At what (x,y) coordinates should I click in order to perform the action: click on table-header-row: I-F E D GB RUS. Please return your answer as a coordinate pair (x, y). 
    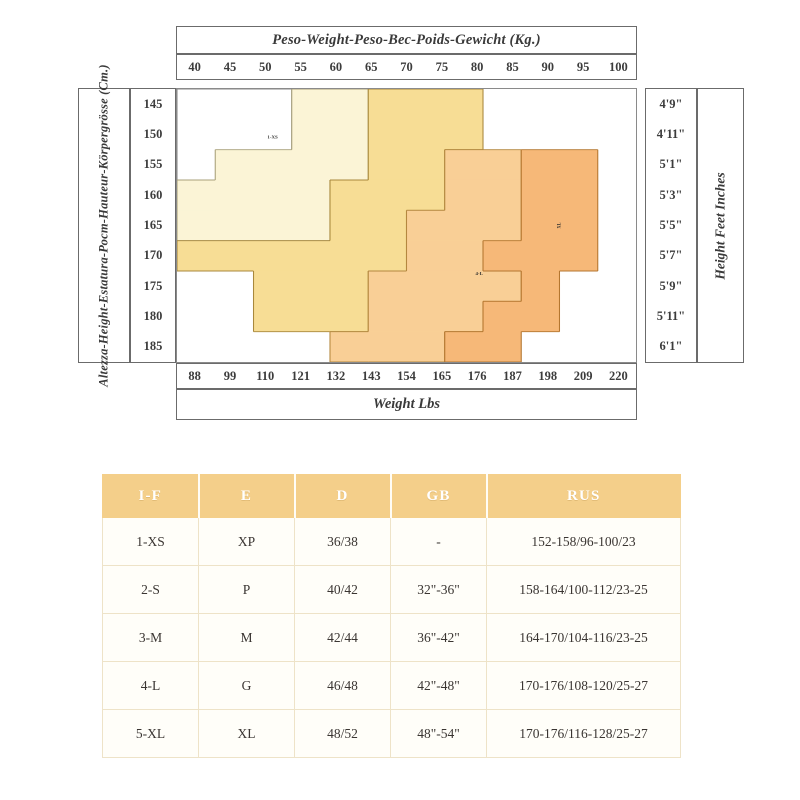
    Looking at the image, I should click on (391, 496).